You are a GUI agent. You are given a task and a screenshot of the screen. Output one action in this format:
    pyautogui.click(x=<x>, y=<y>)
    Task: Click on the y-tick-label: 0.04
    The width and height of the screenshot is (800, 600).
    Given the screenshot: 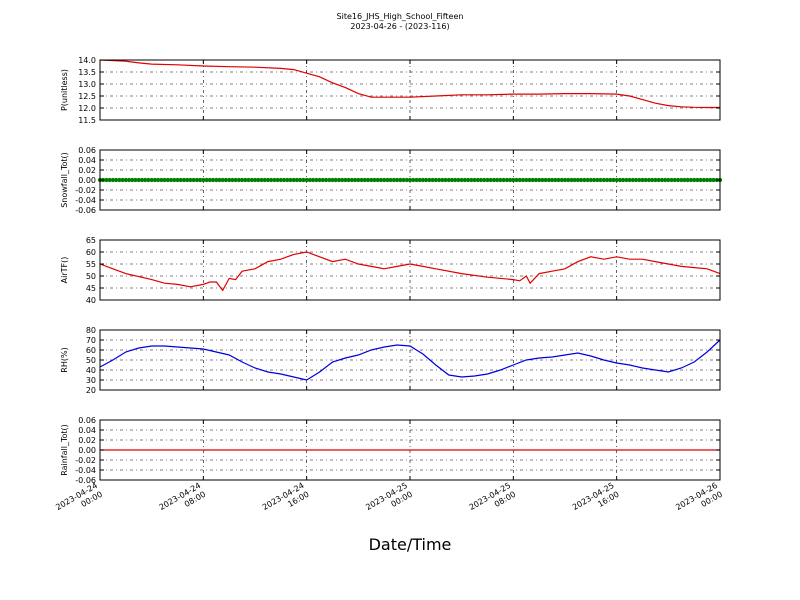 What is the action you would take?
    pyautogui.click(x=87, y=160)
    